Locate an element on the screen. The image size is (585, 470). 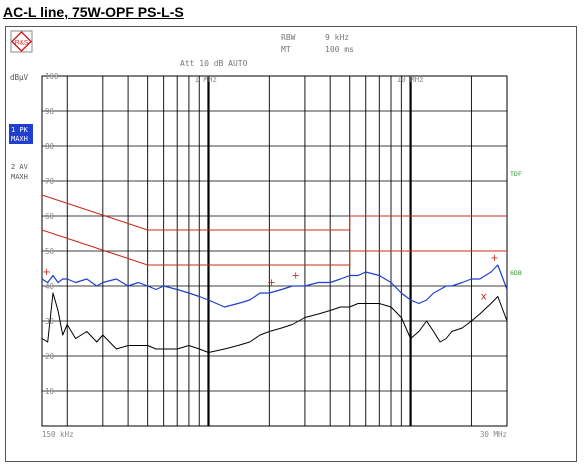
x-tick-label: 150 kHz is located at coordinates (58, 434).